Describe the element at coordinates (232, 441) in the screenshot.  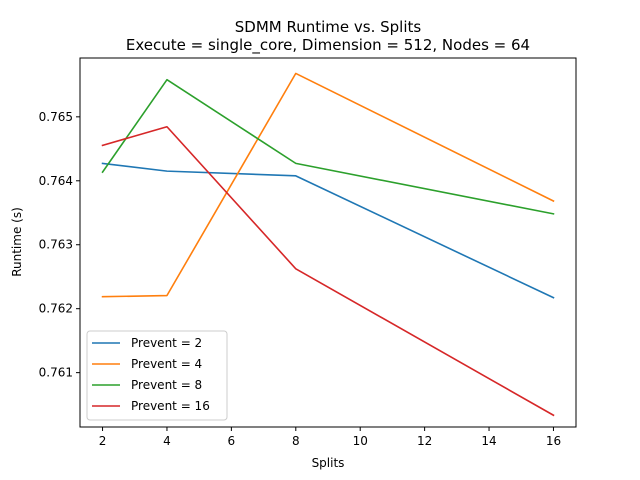
I see `x-tick-label: 6` at that location.